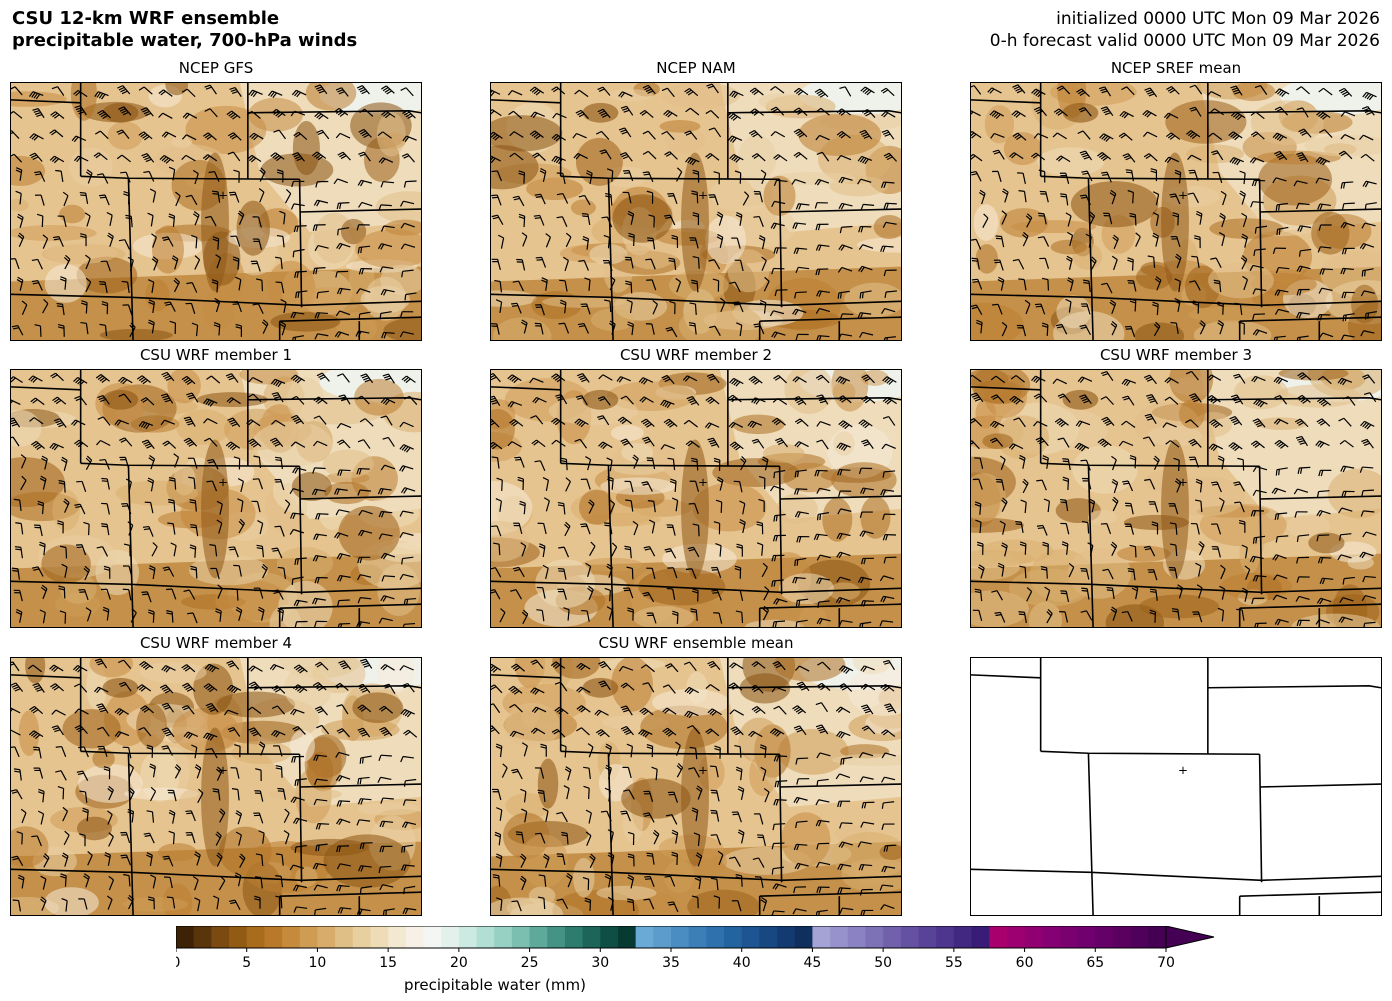 The image size is (1392, 1001). Describe the element at coordinates (696, 211) in the screenshot. I see `map-panel: +` at that location.